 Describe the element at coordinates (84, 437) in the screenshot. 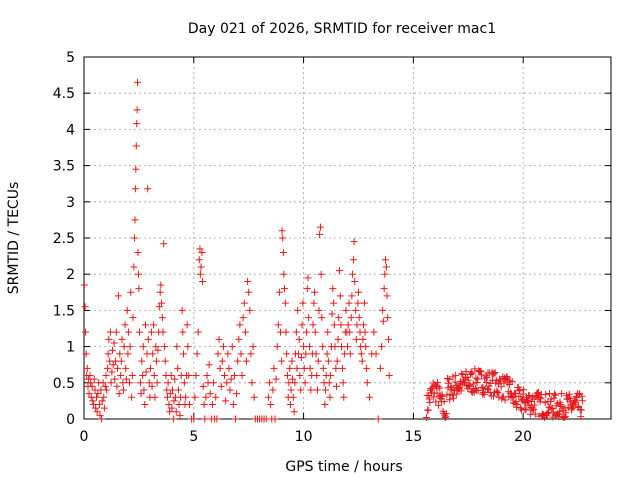

I see `x-tick-label: 0` at that location.